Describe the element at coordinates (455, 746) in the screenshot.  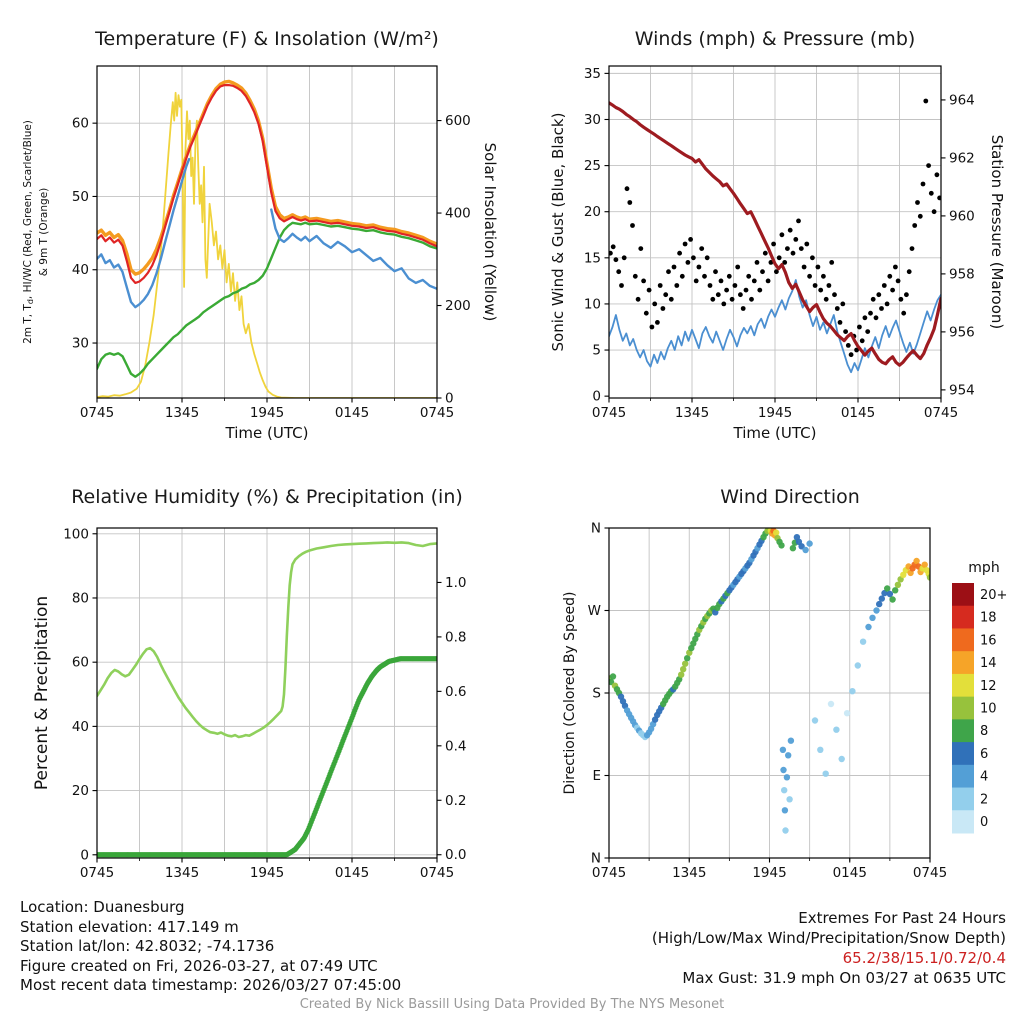
I see `svg-text: 0.4` at that location.